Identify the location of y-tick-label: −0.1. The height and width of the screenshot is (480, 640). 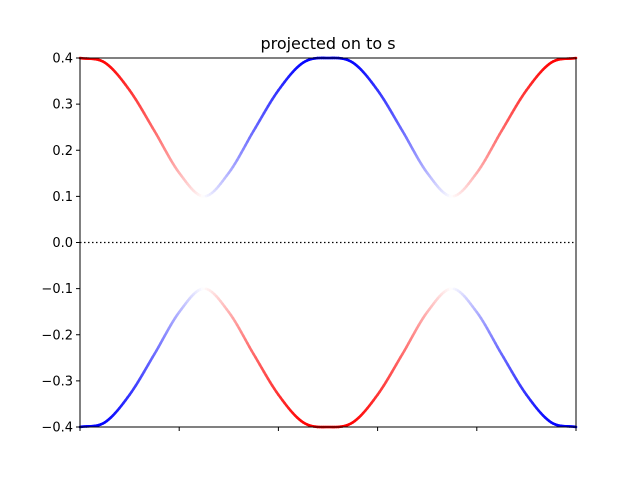
(57, 289).